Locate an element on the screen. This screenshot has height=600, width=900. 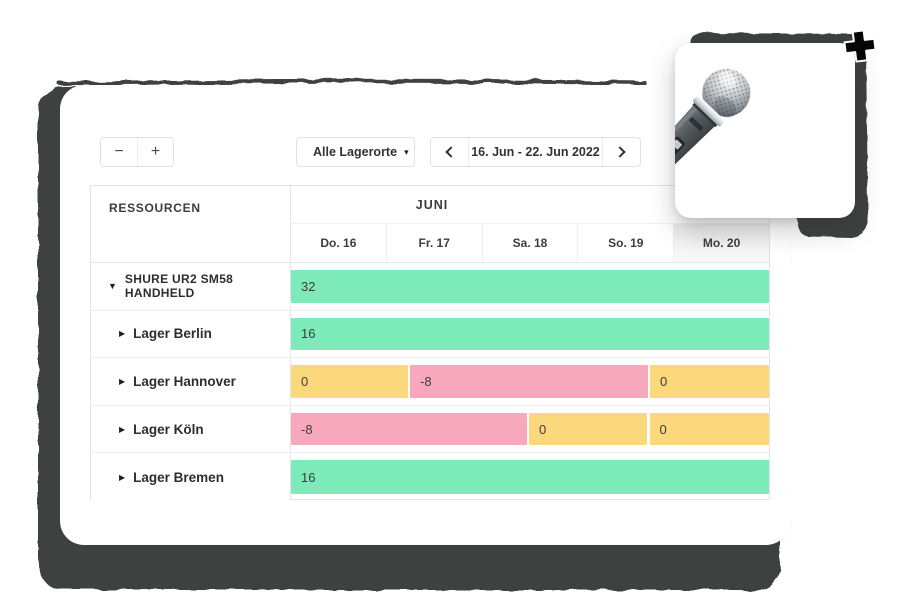
zoom-out-button: − is located at coordinates (119, 152).